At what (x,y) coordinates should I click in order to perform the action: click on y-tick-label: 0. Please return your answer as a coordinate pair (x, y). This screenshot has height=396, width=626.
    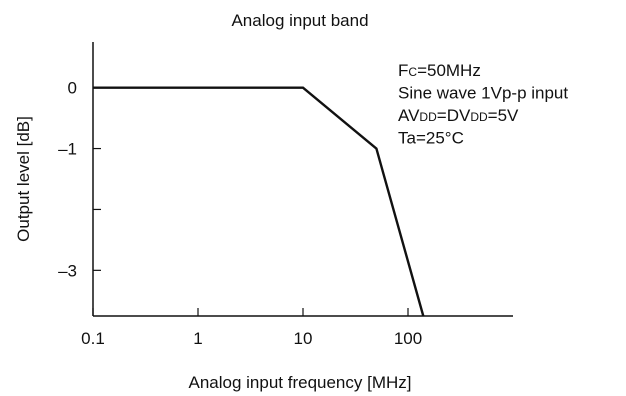
    Looking at the image, I should click on (72, 88).